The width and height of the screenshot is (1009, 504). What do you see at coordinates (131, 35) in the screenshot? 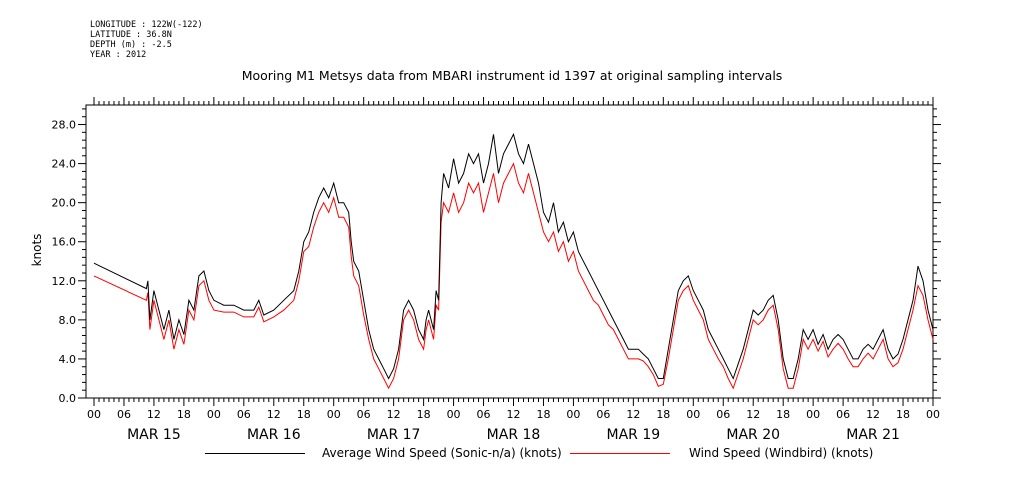
I see `latitude-text: LATITUDE : 36.8N` at bounding box center [131, 35].